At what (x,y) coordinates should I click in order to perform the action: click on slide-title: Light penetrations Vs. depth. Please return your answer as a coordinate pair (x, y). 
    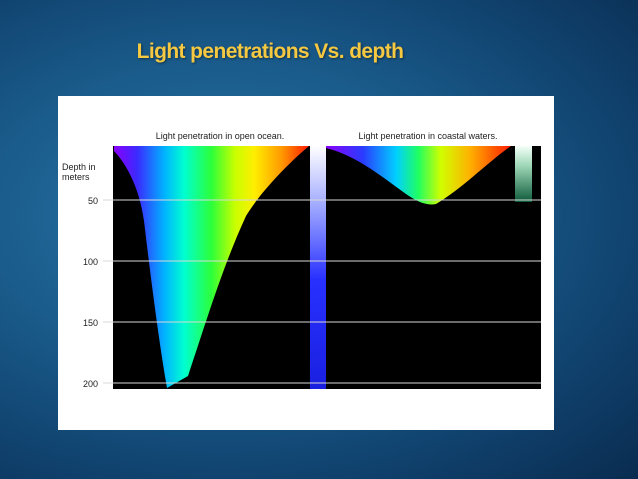
    Looking at the image, I should click on (270, 51).